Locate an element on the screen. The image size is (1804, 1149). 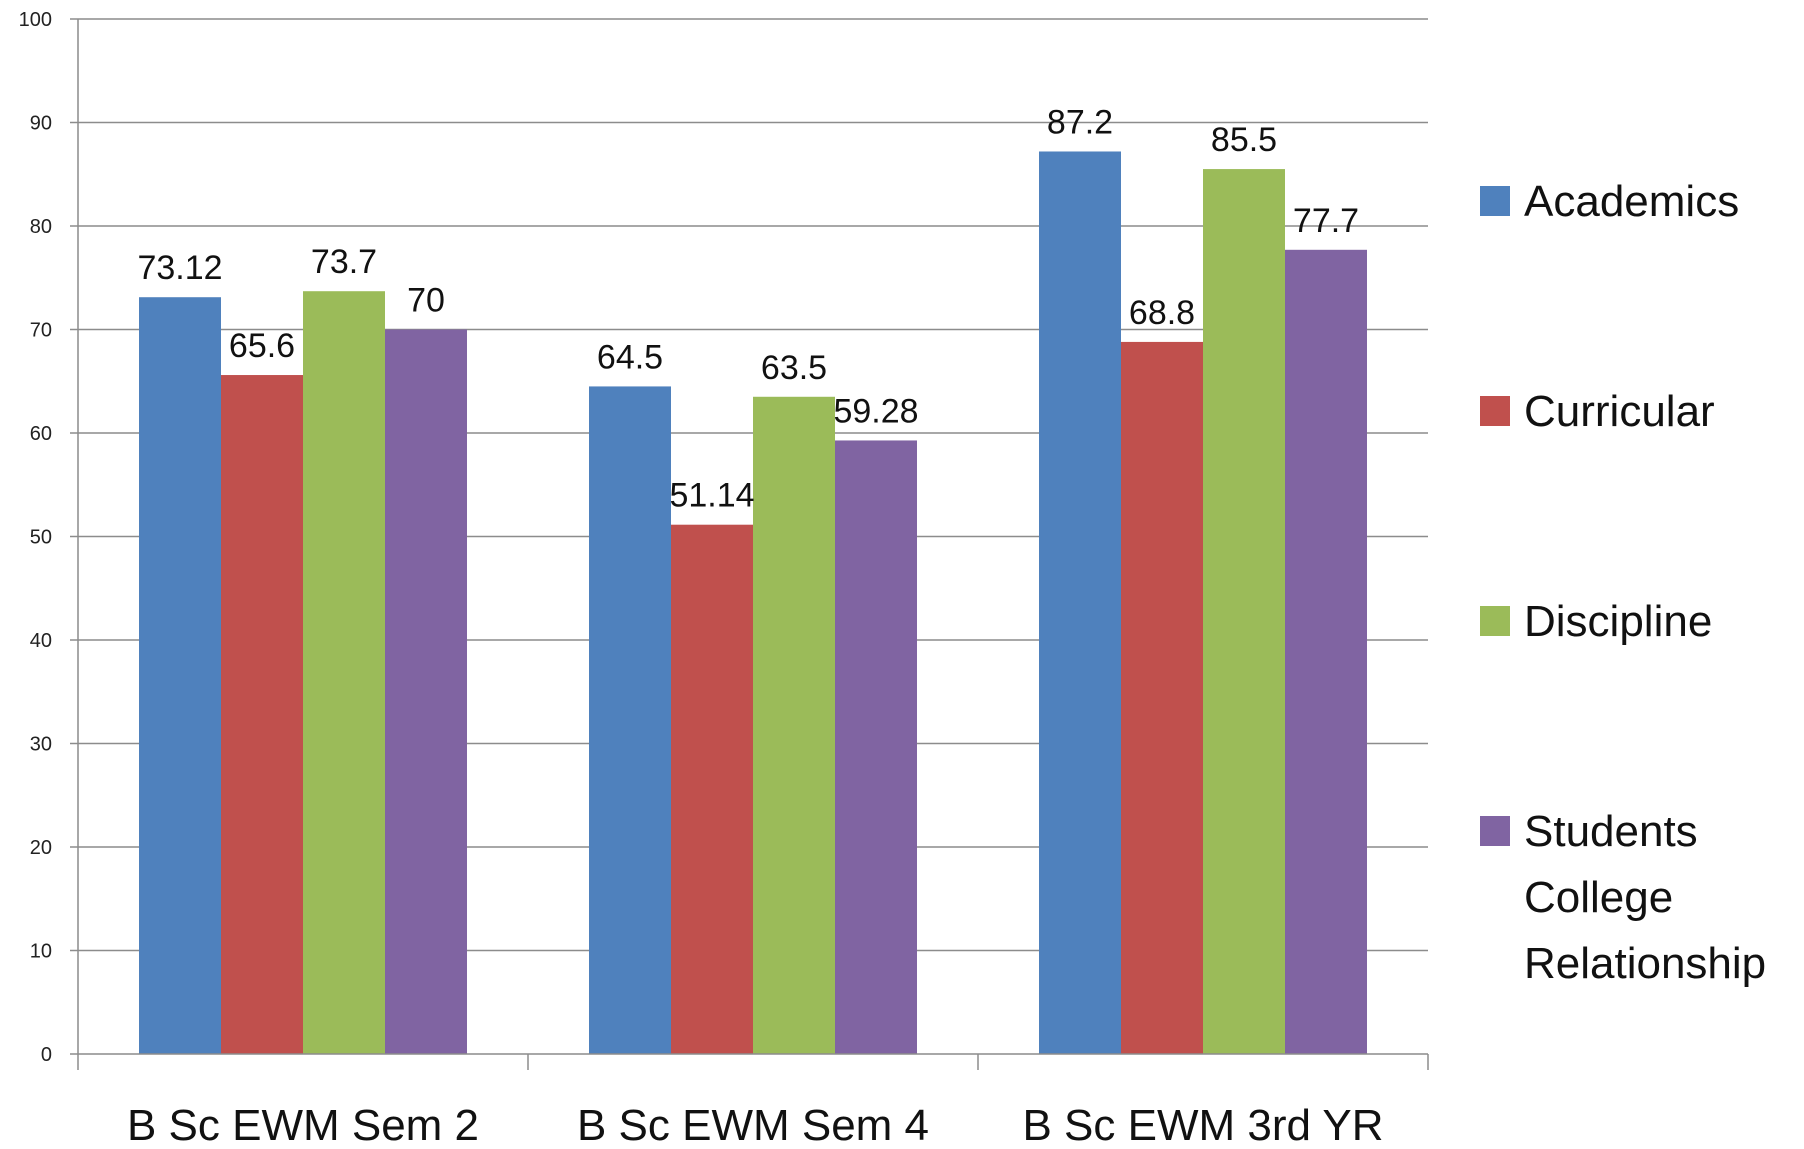
data-label: 87.2 is located at coordinates (1080, 122).